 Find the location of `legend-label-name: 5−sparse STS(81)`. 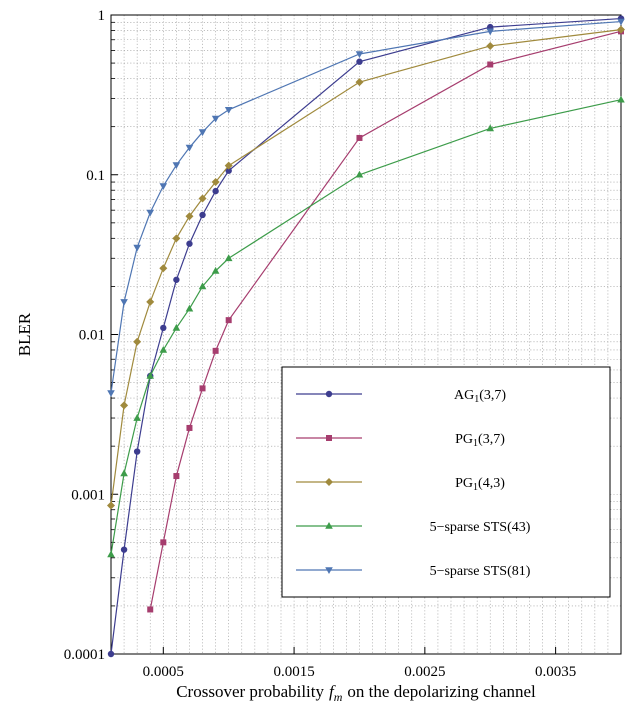

legend-label-name: 5−sparse STS(81) is located at coordinates (480, 571).